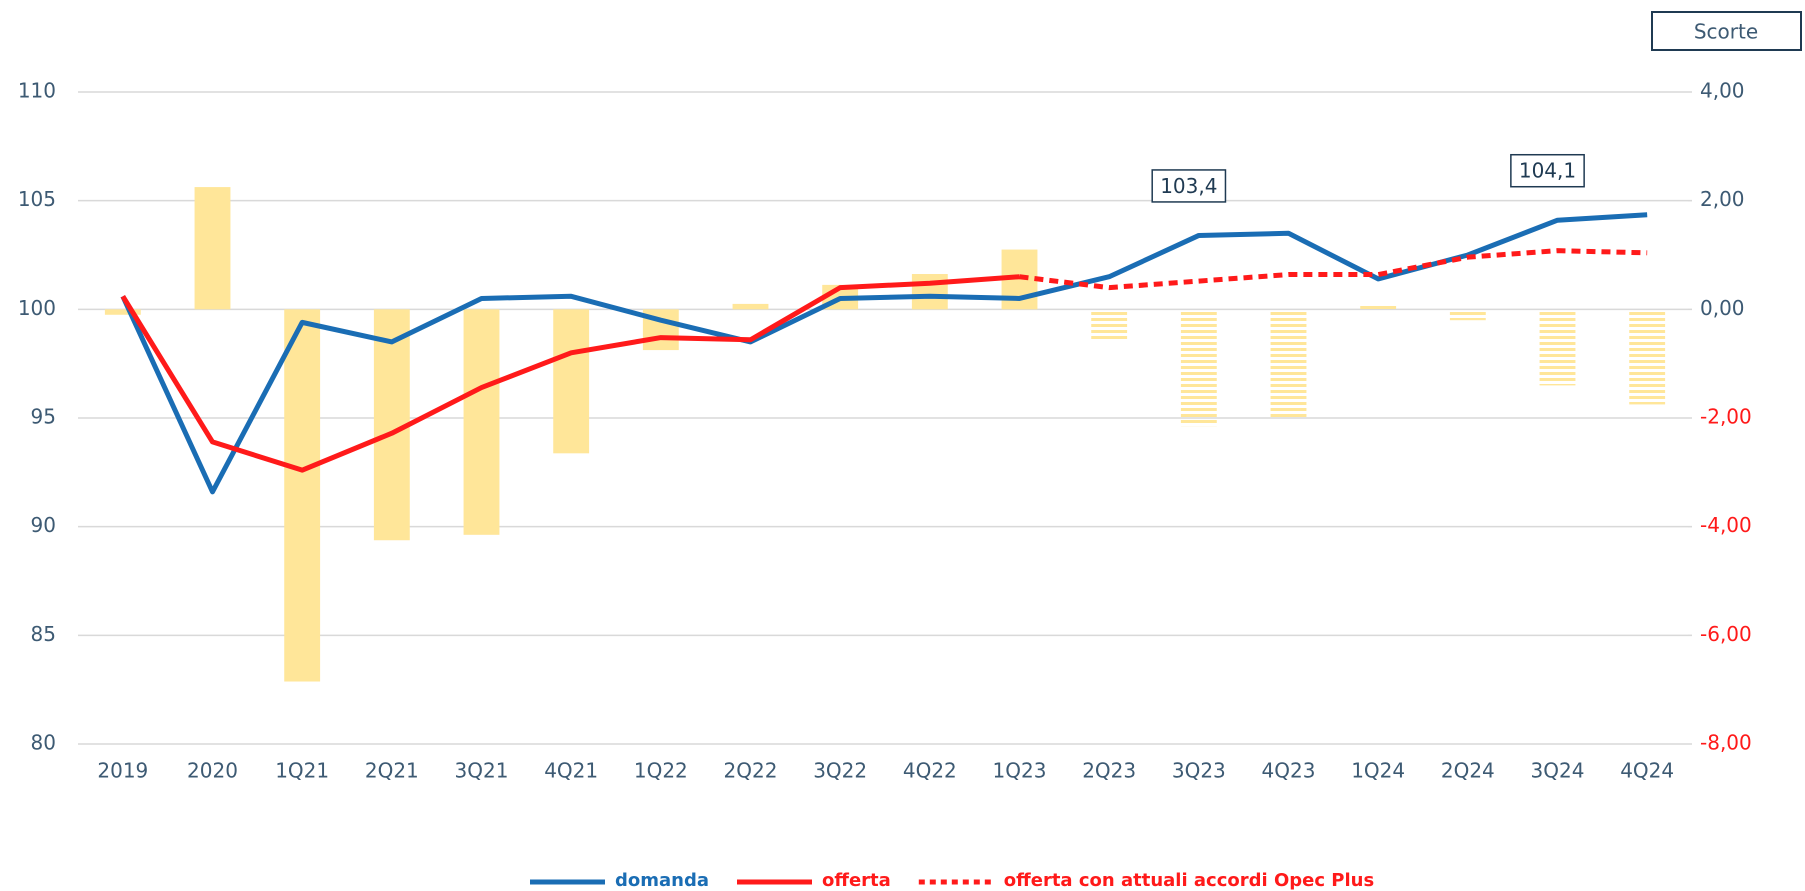  Describe the element at coordinates (1199, 771) in the screenshot. I see `x-tick-label: 3Q23` at that location.